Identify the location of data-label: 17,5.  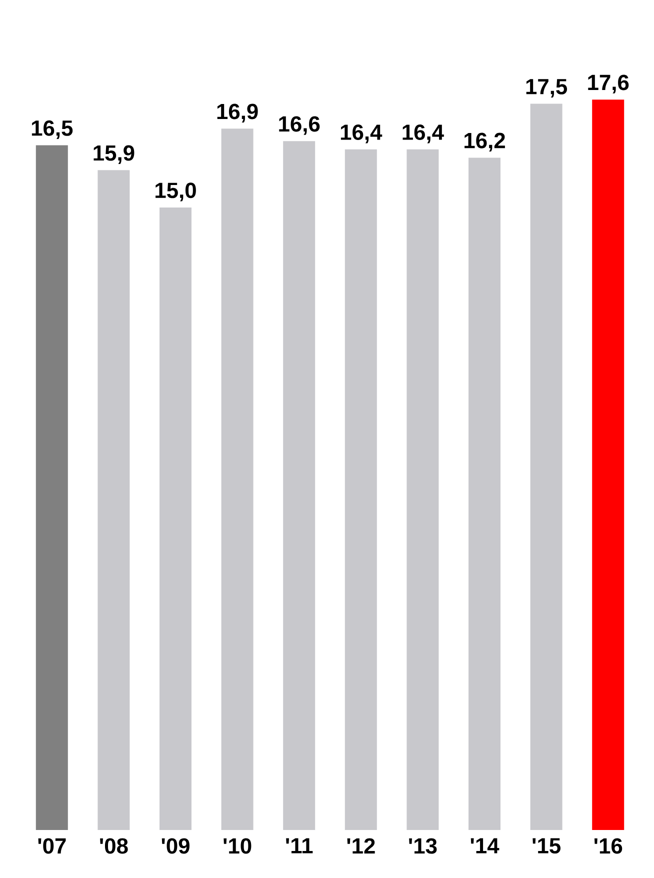
(547, 88).